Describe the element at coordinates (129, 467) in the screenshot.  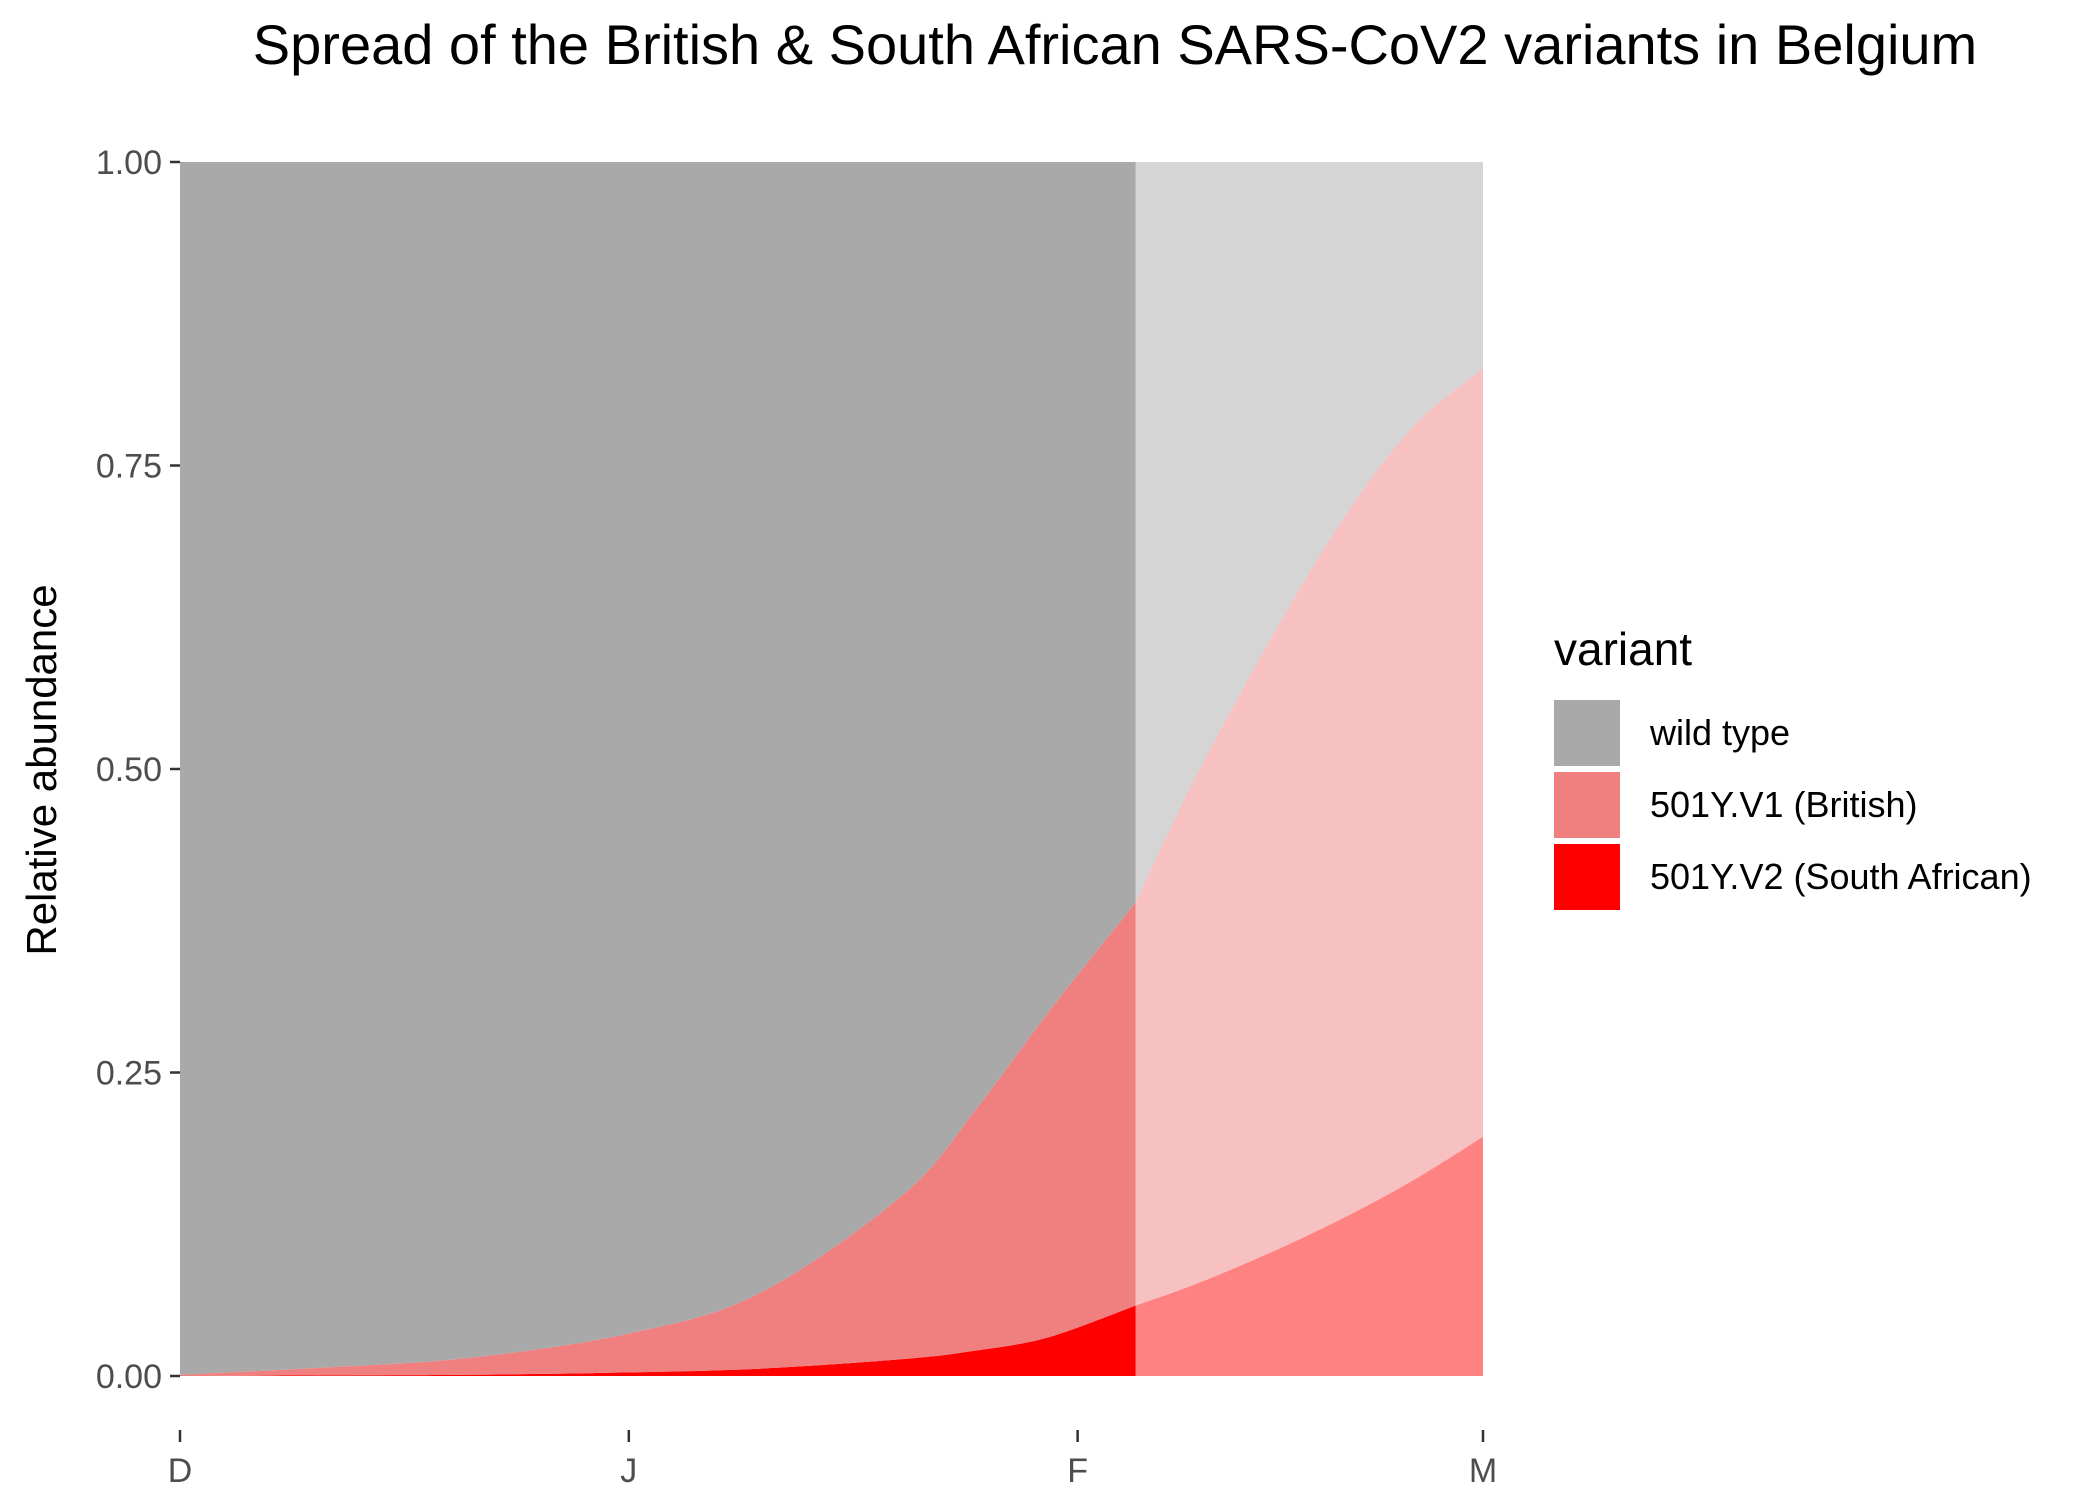
I see `y-tick-label: 0.75` at that location.